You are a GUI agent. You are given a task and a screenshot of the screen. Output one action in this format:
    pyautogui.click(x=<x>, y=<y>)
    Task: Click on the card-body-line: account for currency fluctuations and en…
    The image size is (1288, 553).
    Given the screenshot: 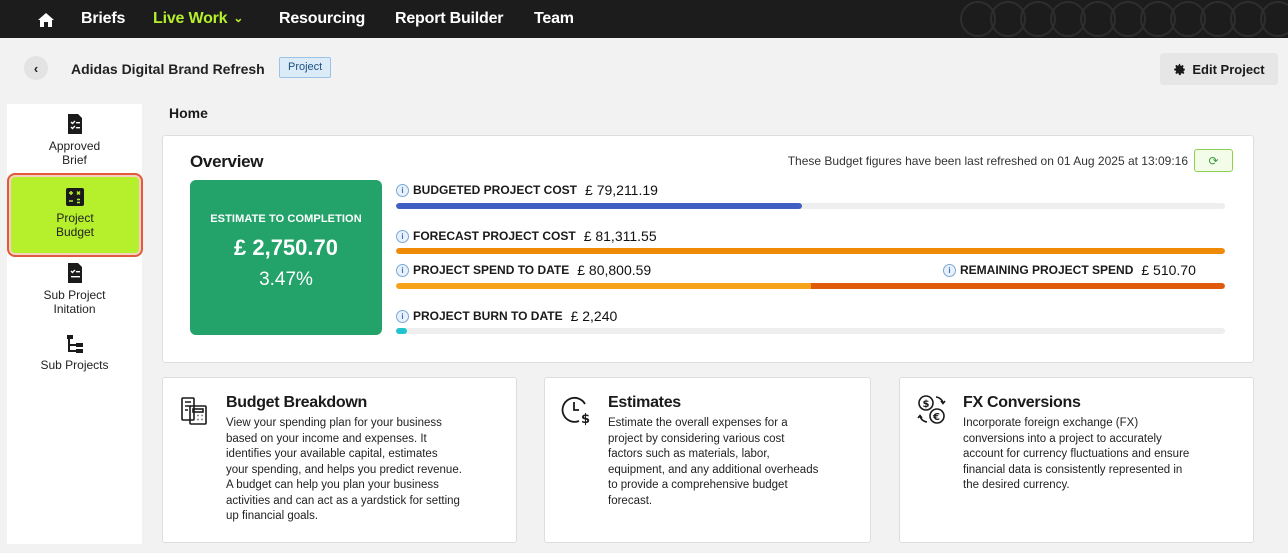 What is the action you would take?
    pyautogui.click(x=1076, y=454)
    